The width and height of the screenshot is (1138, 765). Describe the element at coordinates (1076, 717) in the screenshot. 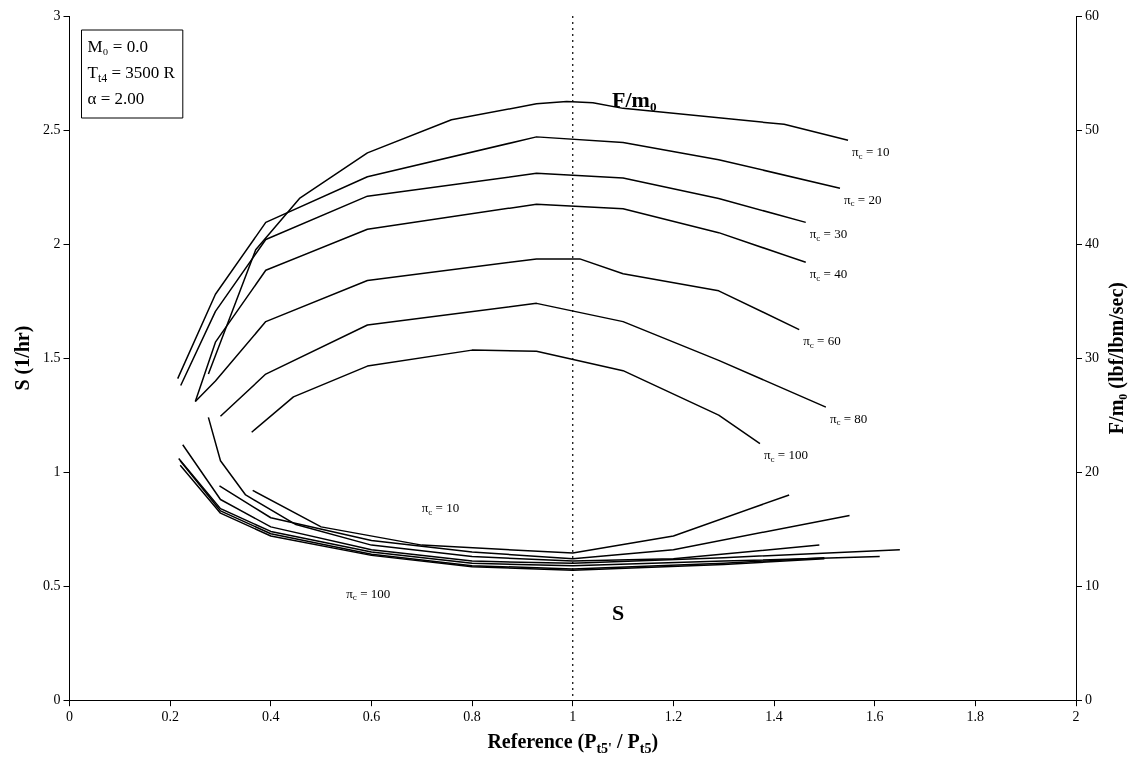

I see `x-tick-label: 2` at that location.